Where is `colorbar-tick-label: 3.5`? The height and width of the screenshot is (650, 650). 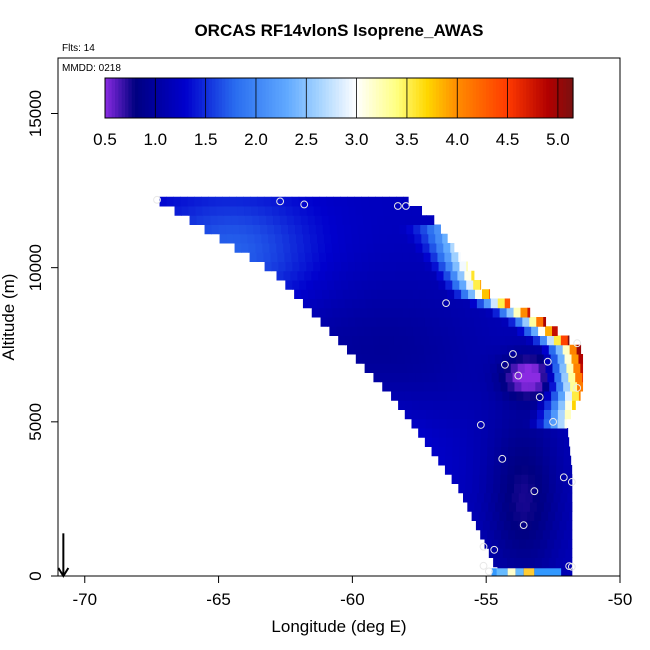 colorbar-tick-label: 3.5 is located at coordinates (407, 139).